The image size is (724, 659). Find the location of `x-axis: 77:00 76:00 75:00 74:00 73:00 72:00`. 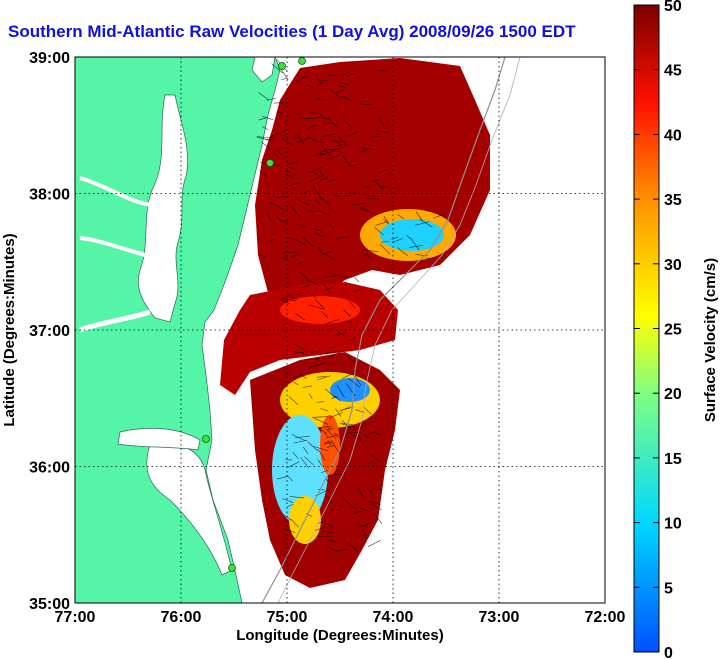

x-axis: 77:00 76:00 75:00 74:00 73:00 72:00 is located at coordinates (340, 617).